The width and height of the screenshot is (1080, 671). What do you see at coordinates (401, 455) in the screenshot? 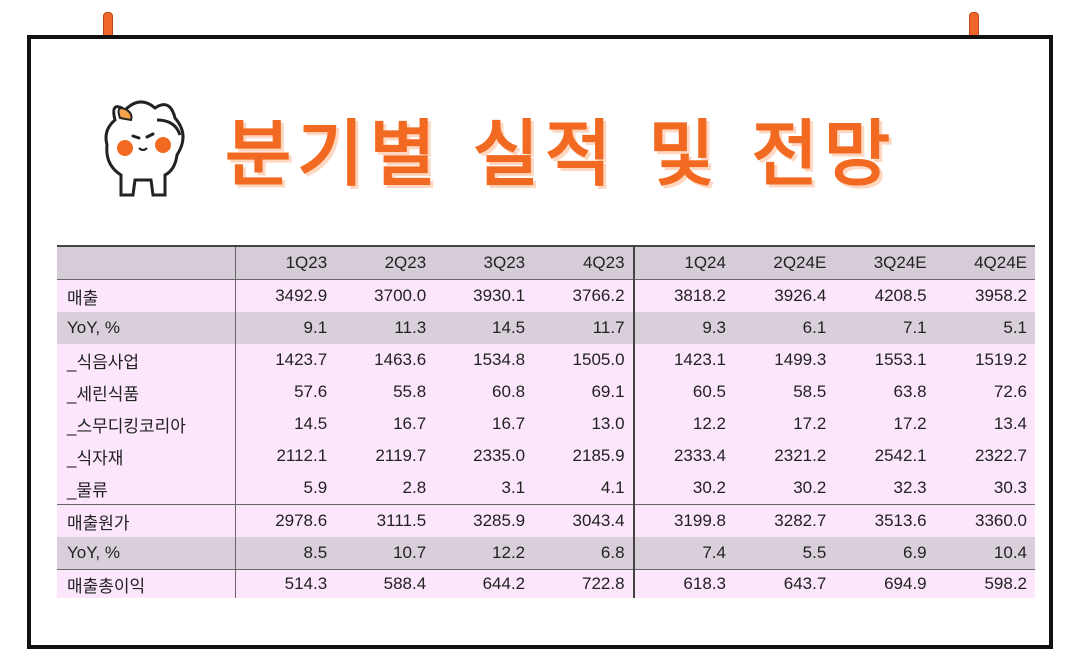
I see `table-cell: 2119.7` at bounding box center [401, 455].